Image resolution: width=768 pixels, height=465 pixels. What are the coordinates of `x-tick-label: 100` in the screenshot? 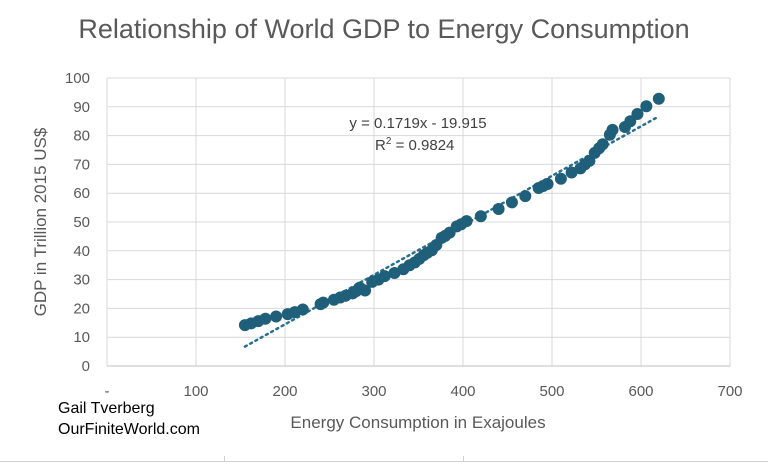 It's located at (195, 391).